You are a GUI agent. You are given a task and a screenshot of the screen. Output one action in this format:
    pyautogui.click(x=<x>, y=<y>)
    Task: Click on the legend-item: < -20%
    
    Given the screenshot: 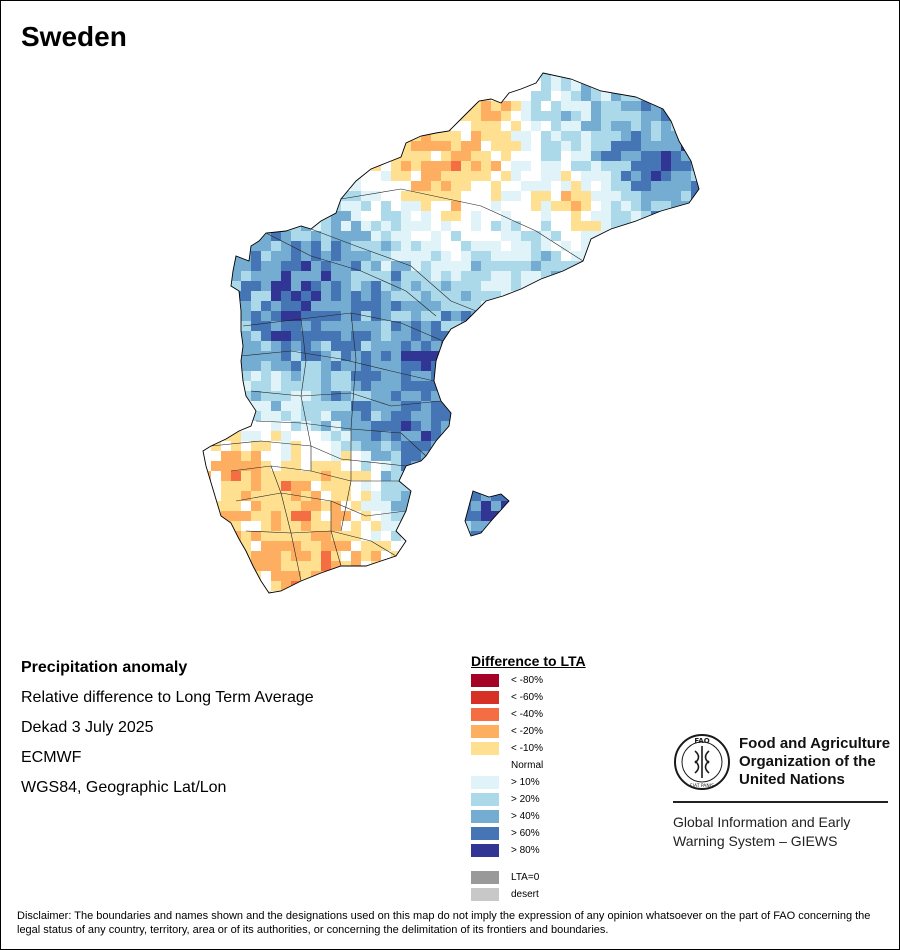 What is the action you would take?
    pyautogui.click(x=507, y=731)
    